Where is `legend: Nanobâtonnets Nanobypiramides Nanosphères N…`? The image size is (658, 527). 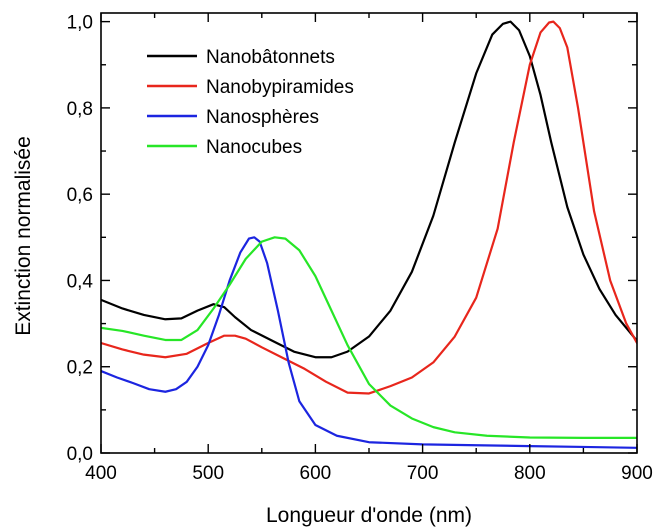
legend: Nanobâtonnets Nanobypiramides Nanosphères N… is located at coordinates (250, 102).